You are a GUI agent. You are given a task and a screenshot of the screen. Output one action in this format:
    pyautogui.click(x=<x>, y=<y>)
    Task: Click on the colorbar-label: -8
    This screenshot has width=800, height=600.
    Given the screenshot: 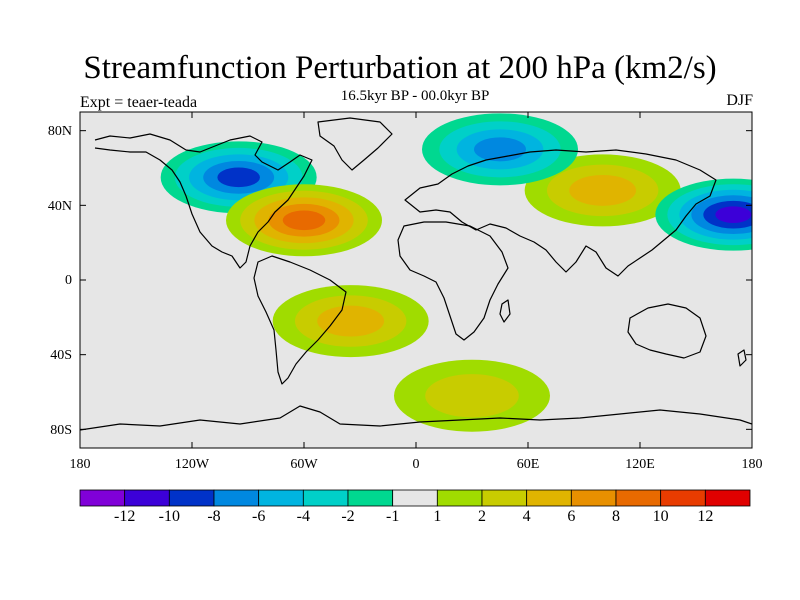 What is the action you would take?
    pyautogui.click(x=214, y=516)
    